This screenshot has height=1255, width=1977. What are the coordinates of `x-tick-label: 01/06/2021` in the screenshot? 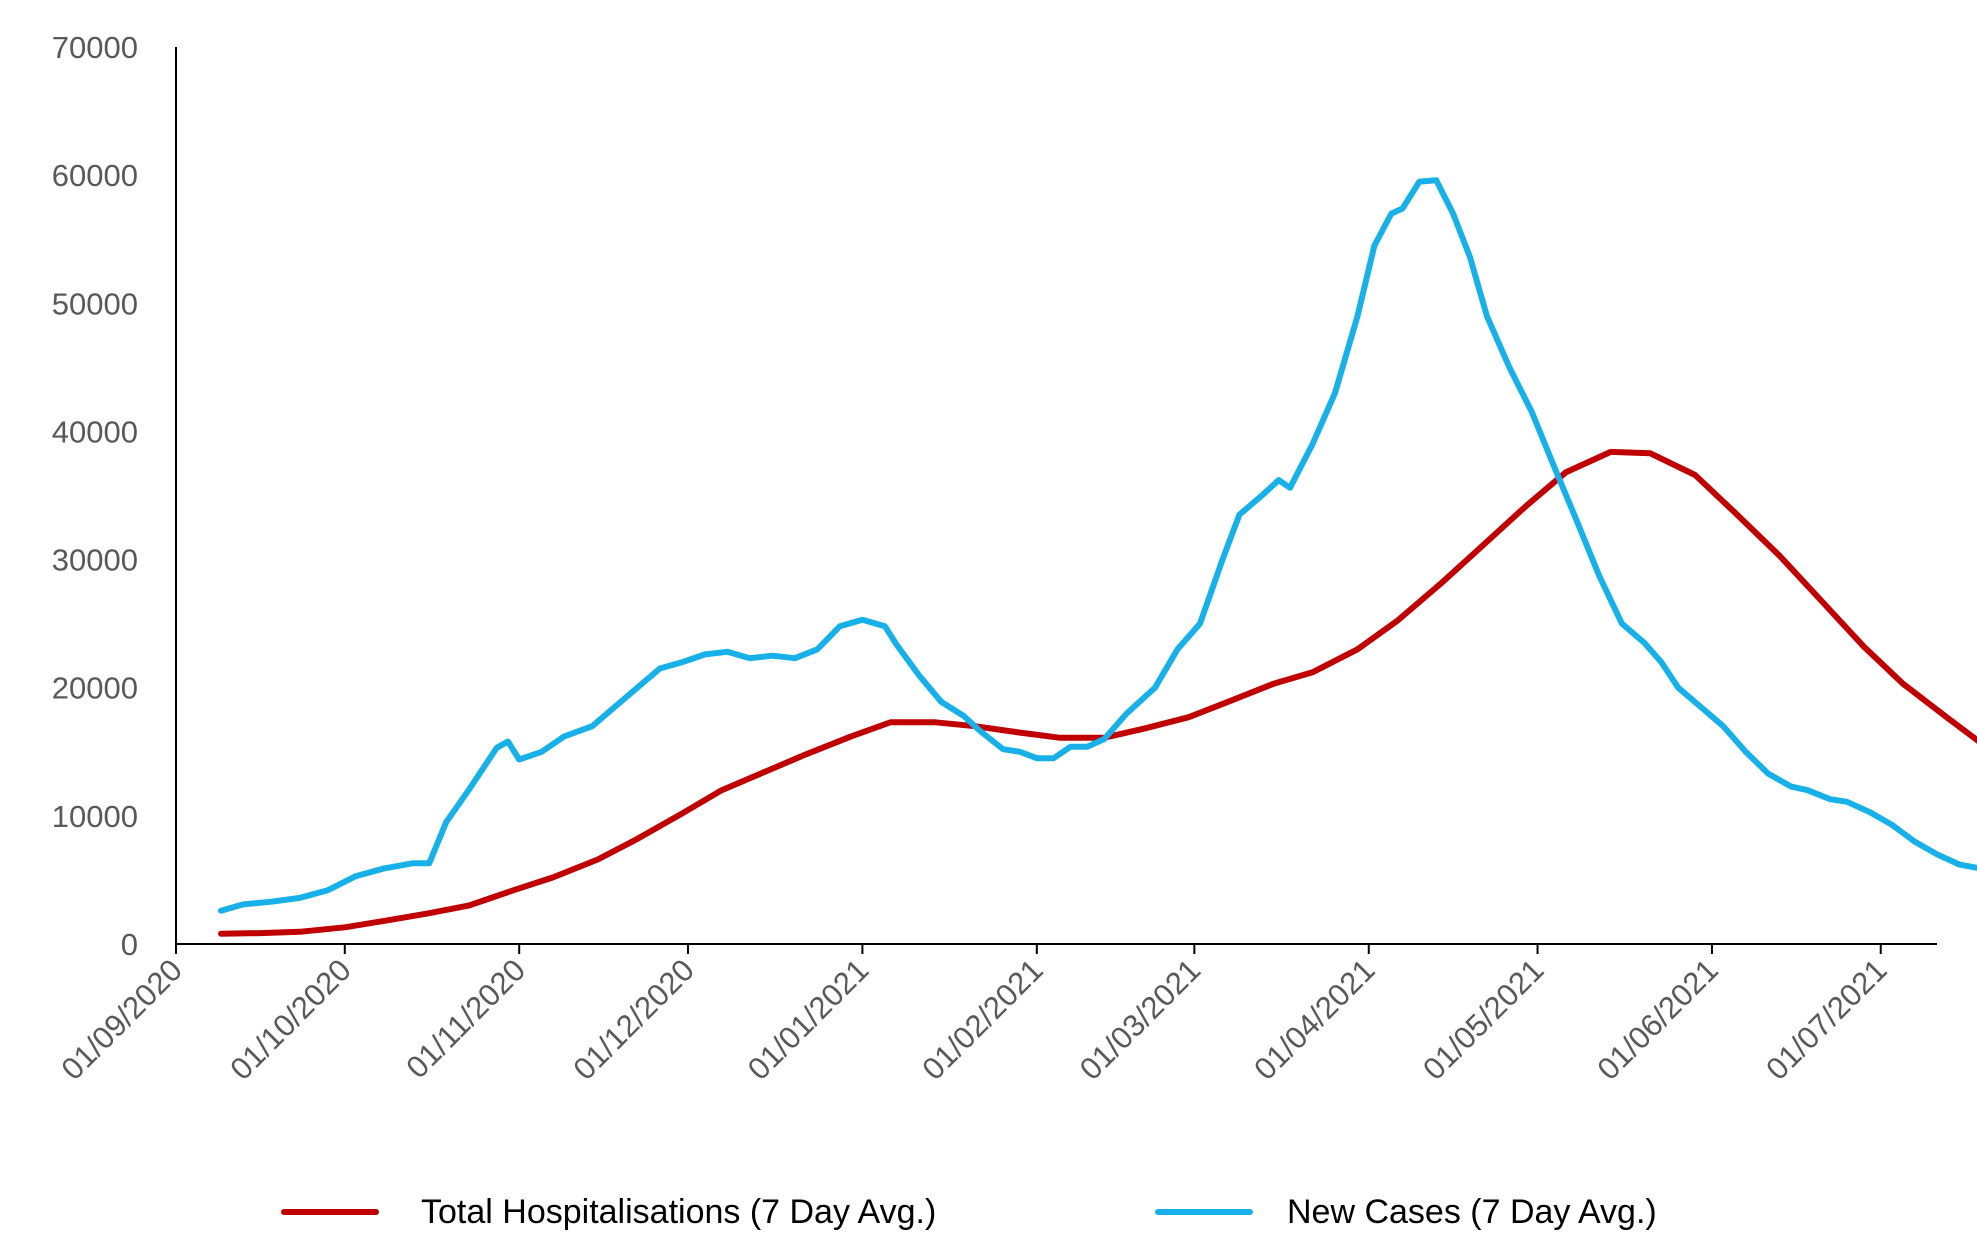 It's located at (1657, 1019).